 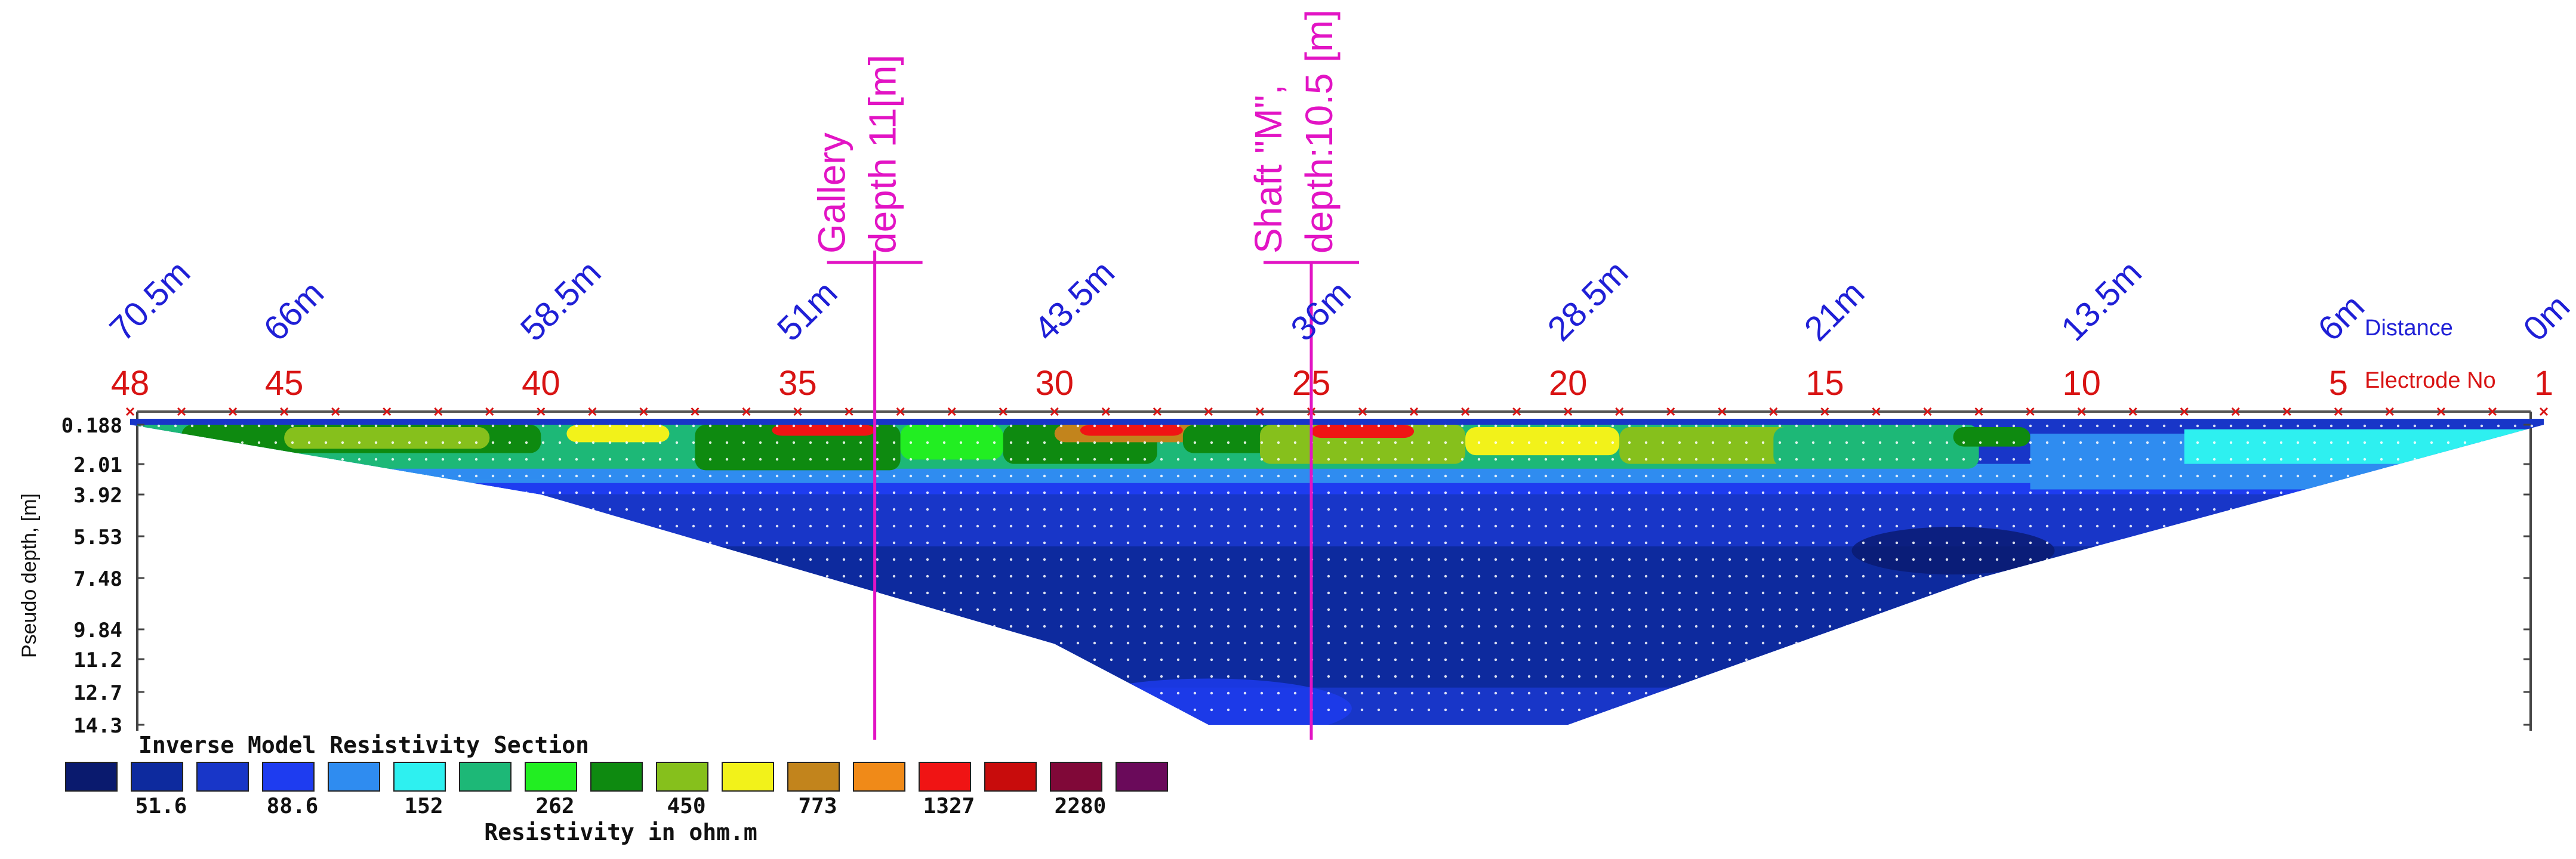 What do you see at coordinates (97, 660) in the screenshot?
I see `depth-tick-label: 11.2` at bounding box center [97, 660].